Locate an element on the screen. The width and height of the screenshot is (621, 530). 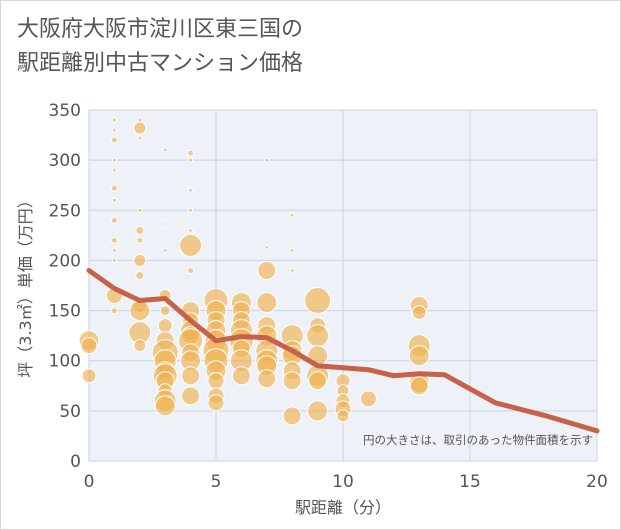
y-tick-label: 350 is located at coordinates (65, 111).